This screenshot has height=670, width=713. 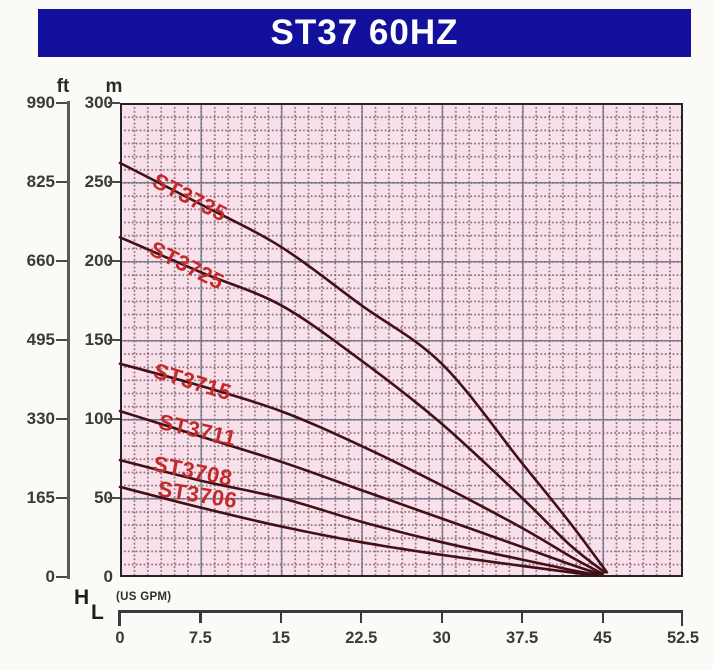 I want to click on x-axis-line, so click(x=400, y=611).